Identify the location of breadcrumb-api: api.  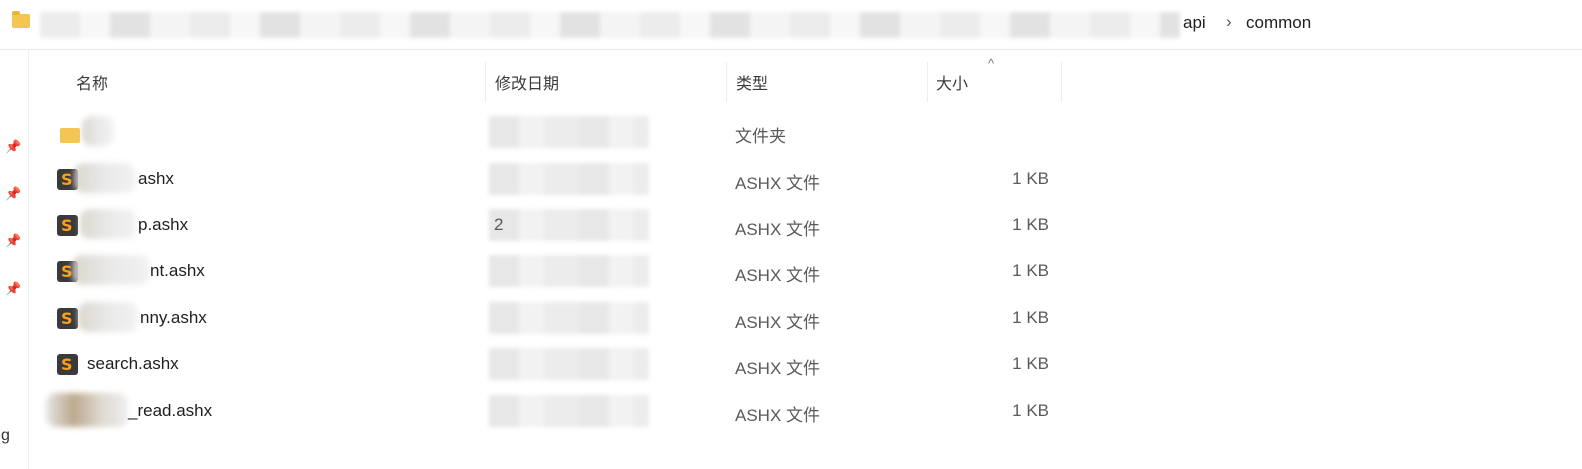
(1194, 22).